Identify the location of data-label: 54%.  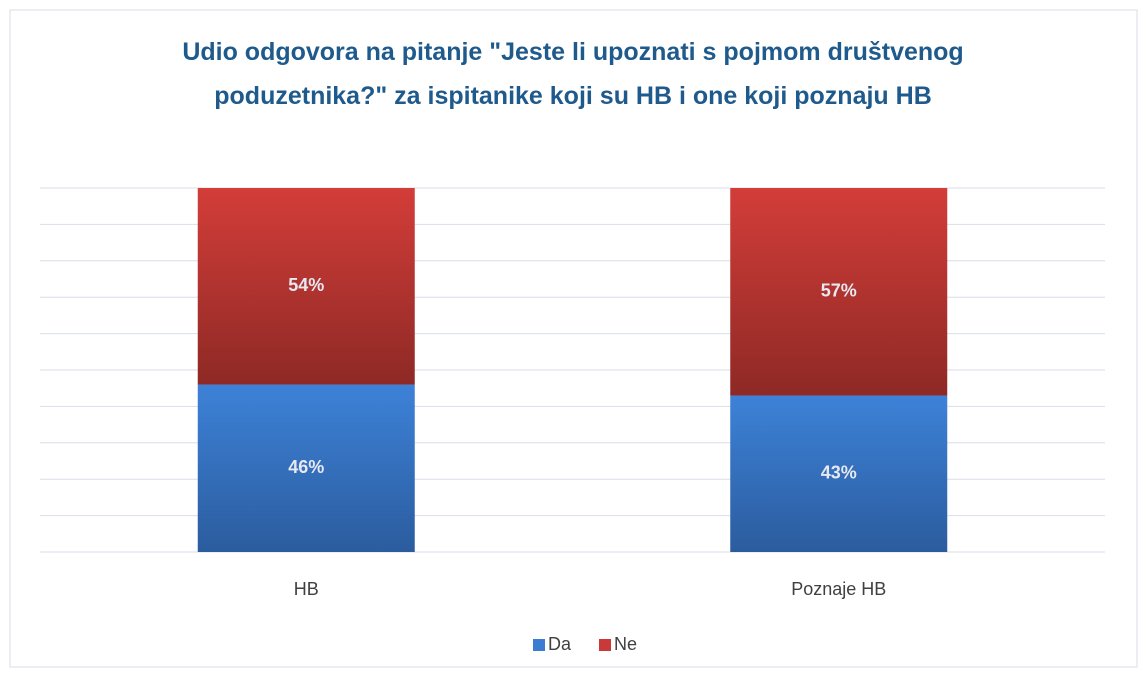
(306, 285).